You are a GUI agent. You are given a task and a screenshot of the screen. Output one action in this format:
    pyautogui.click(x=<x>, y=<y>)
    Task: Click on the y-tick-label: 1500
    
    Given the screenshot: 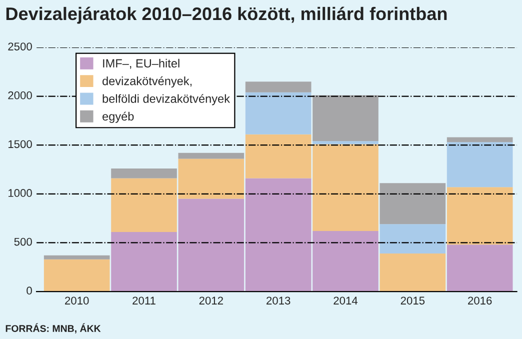 What is the action you would take?
    pyautogui.click(x=20, y=144)
    